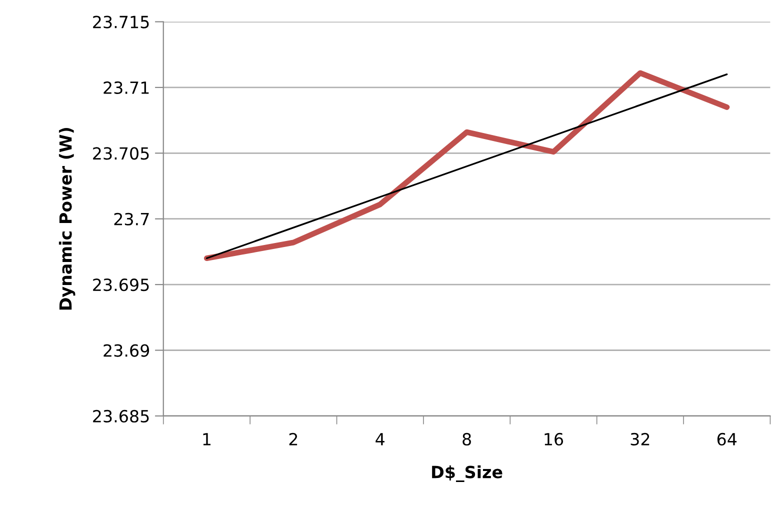 The image size is (778, 518). What do you see at coordinates (121, 153) in the screenshot?
I see `y-tick-label: 23.705` at bounding box center [121, 153].